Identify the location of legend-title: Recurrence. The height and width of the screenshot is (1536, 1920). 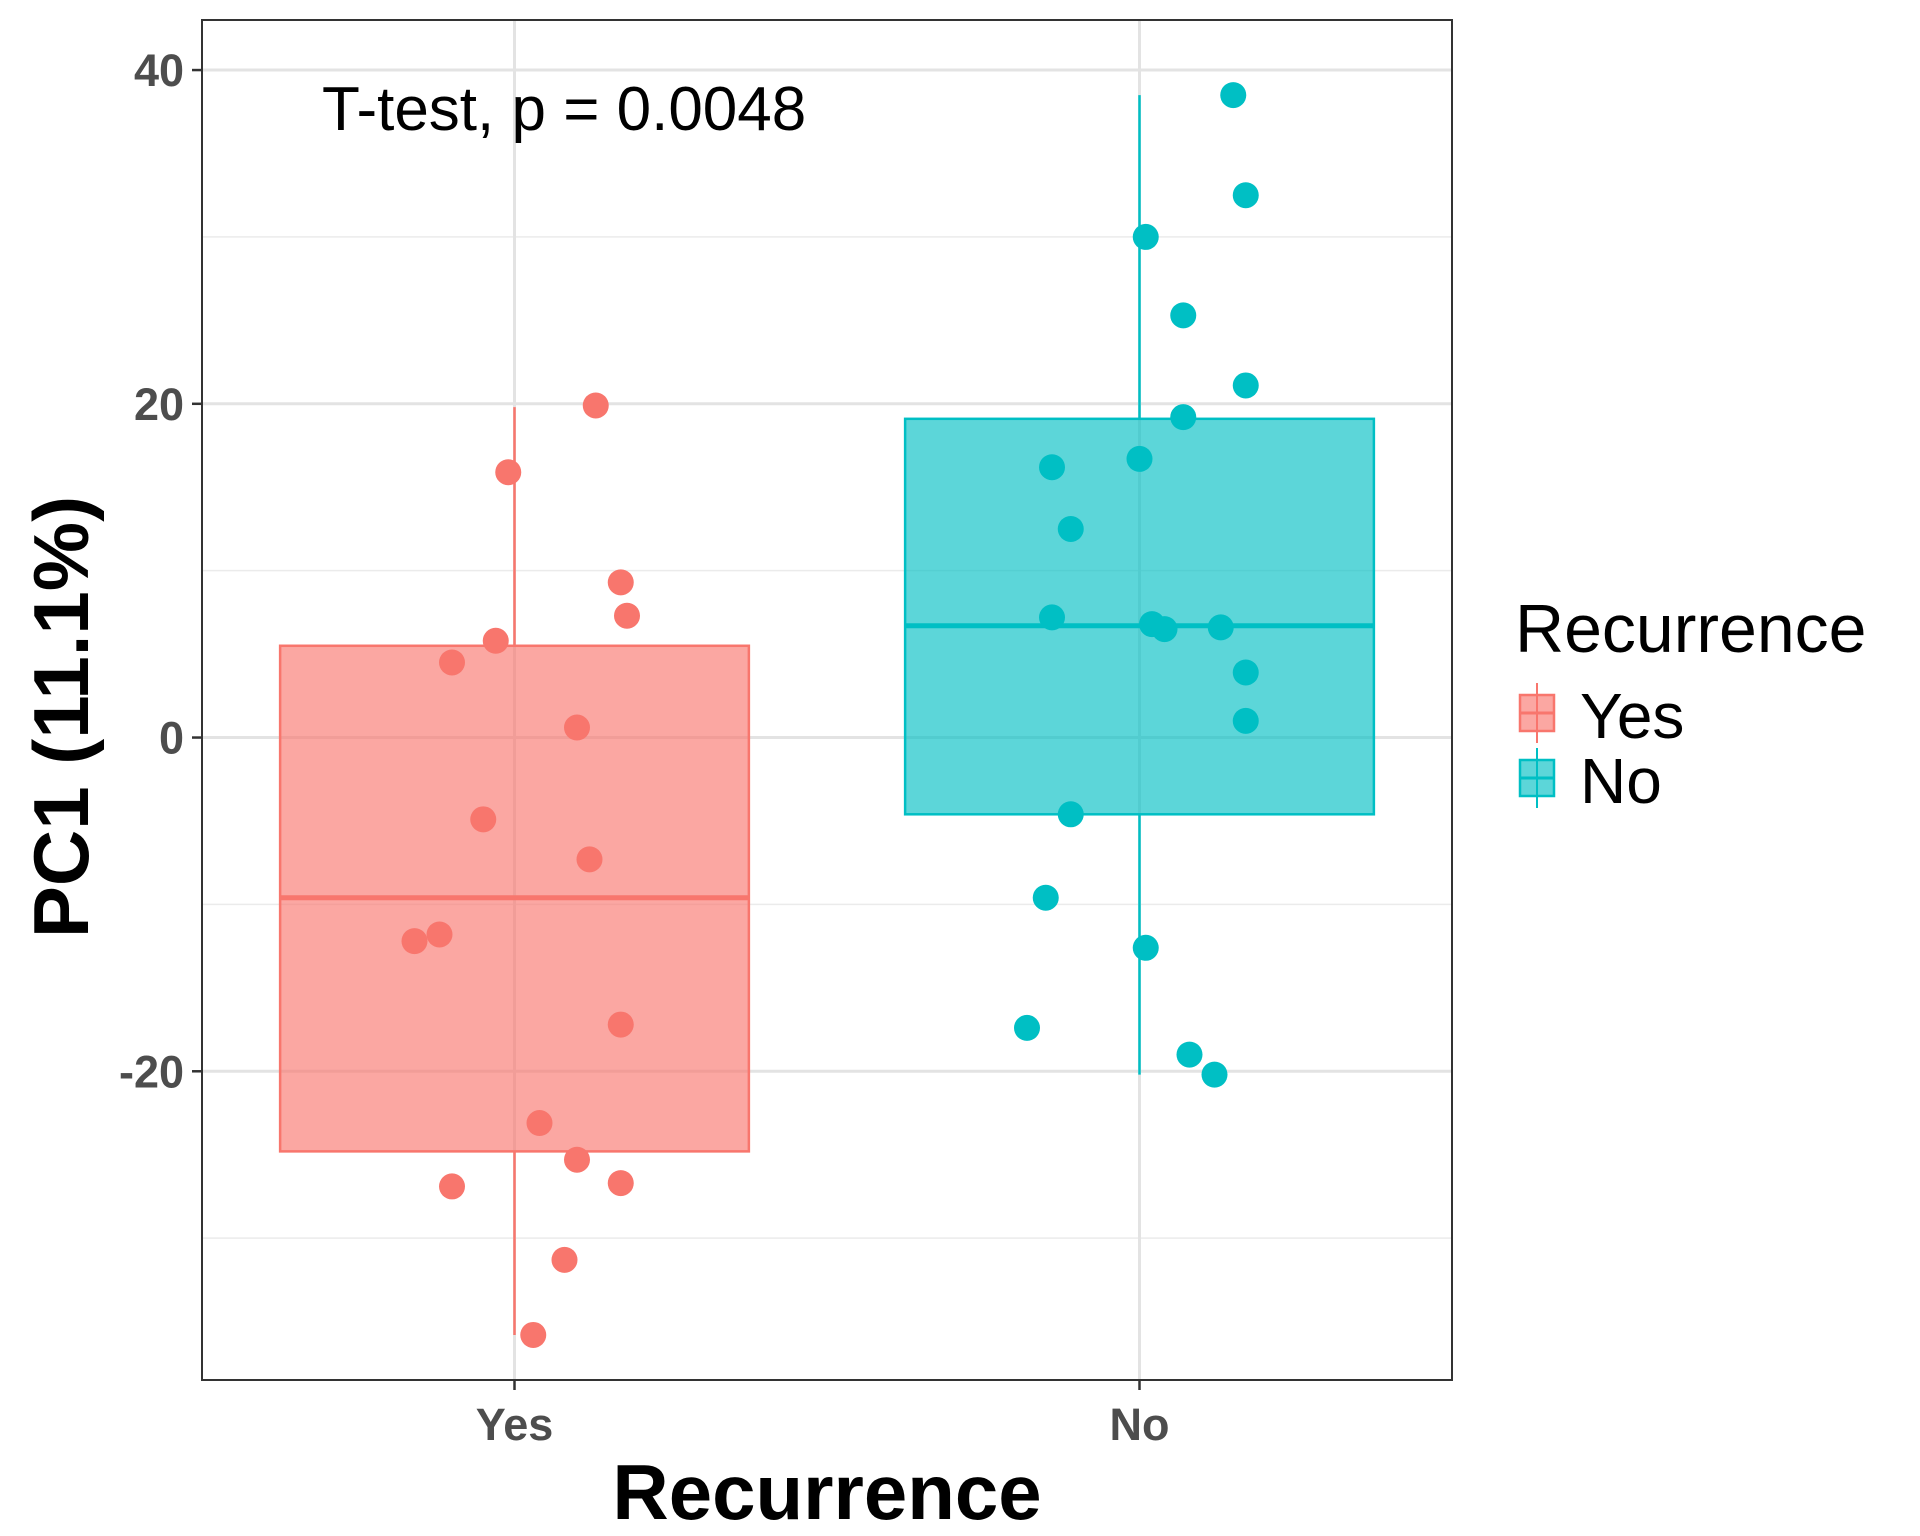
(1691, 629).